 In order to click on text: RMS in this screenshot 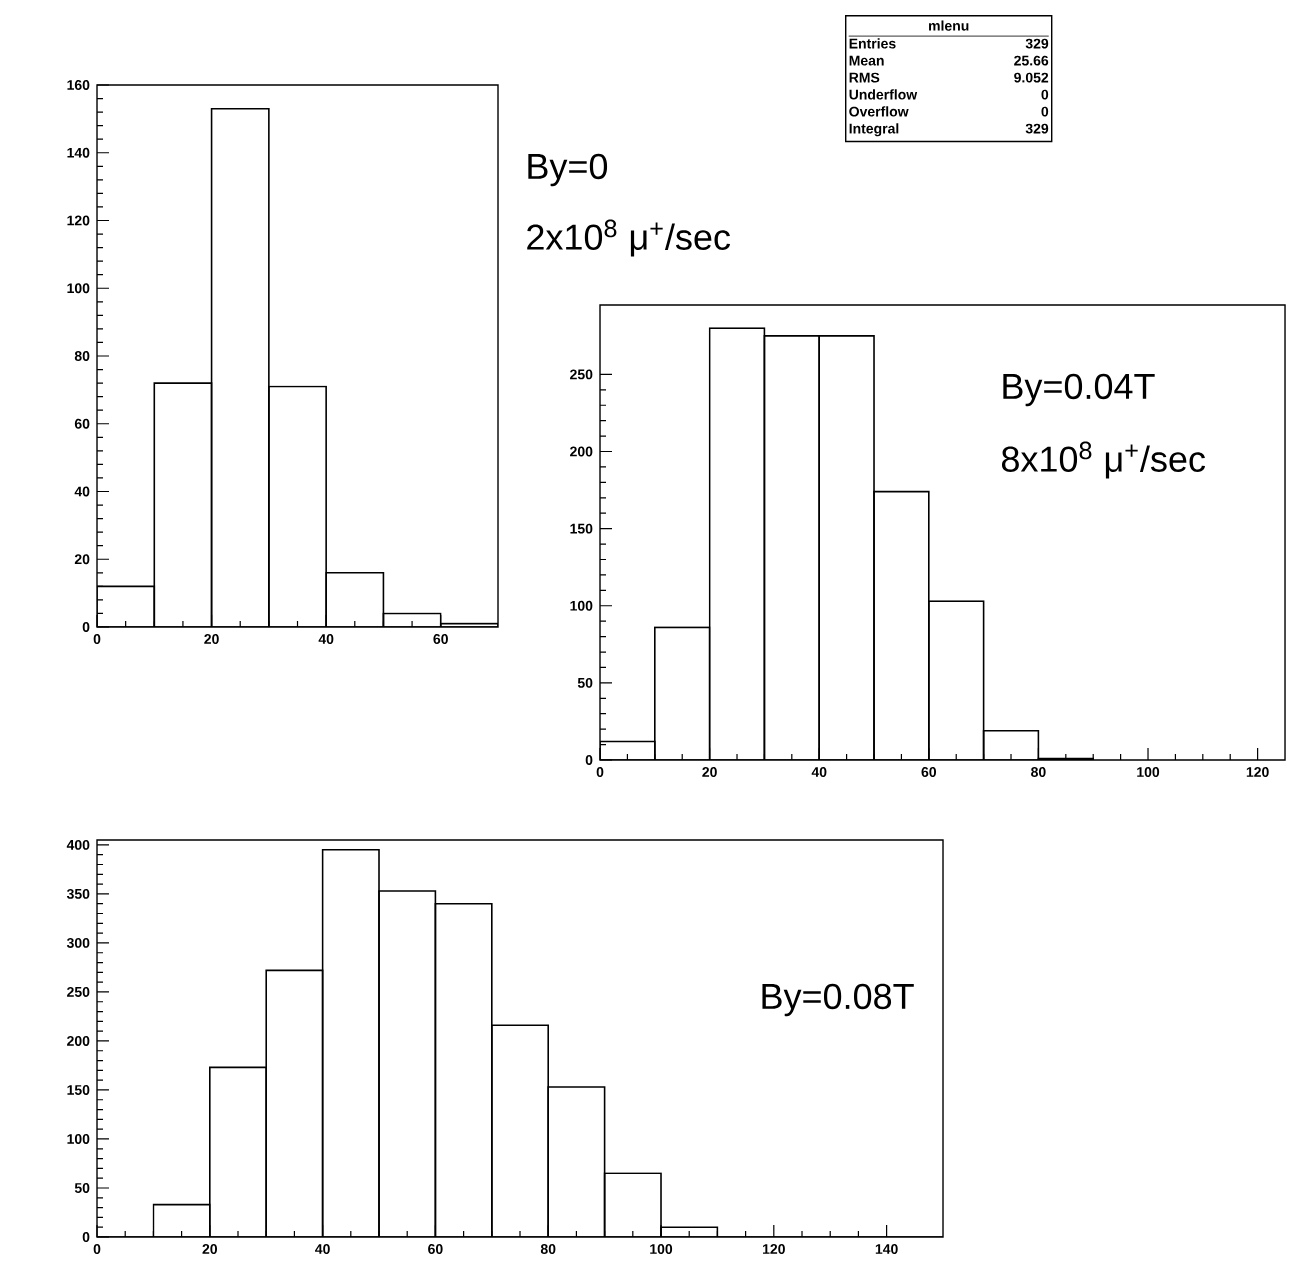, I will do `click(864, 77)`.